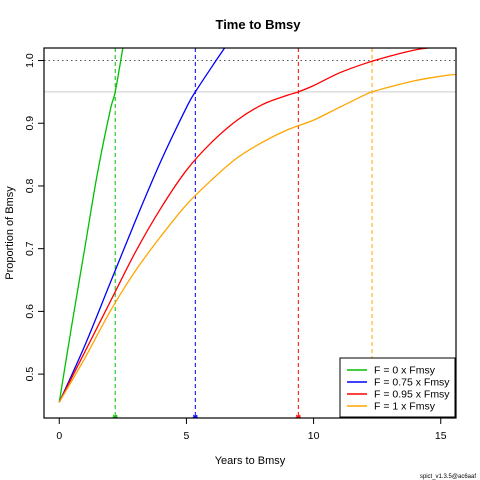  I want to click on y-tick-label-5: 1.0, so click(30, 60).